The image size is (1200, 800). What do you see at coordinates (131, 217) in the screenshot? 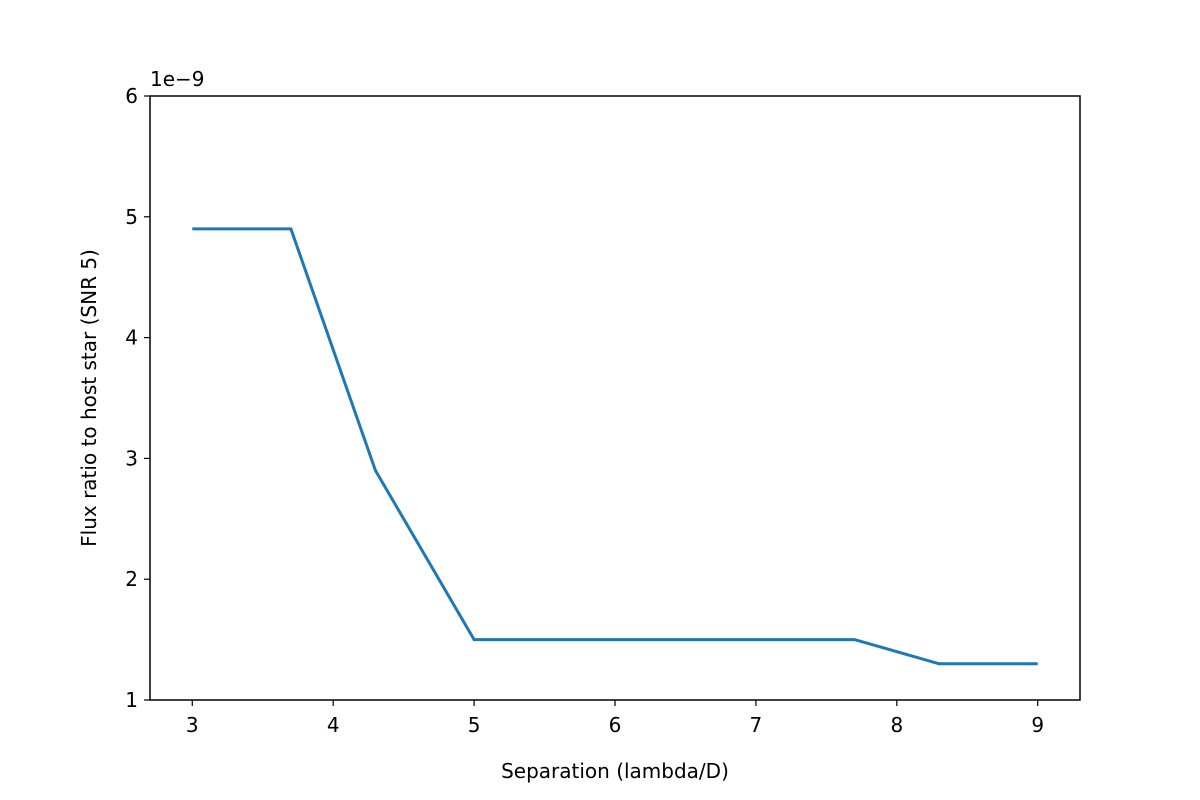
I see `y-tick-label: 5` at bounding box center [131, 217].